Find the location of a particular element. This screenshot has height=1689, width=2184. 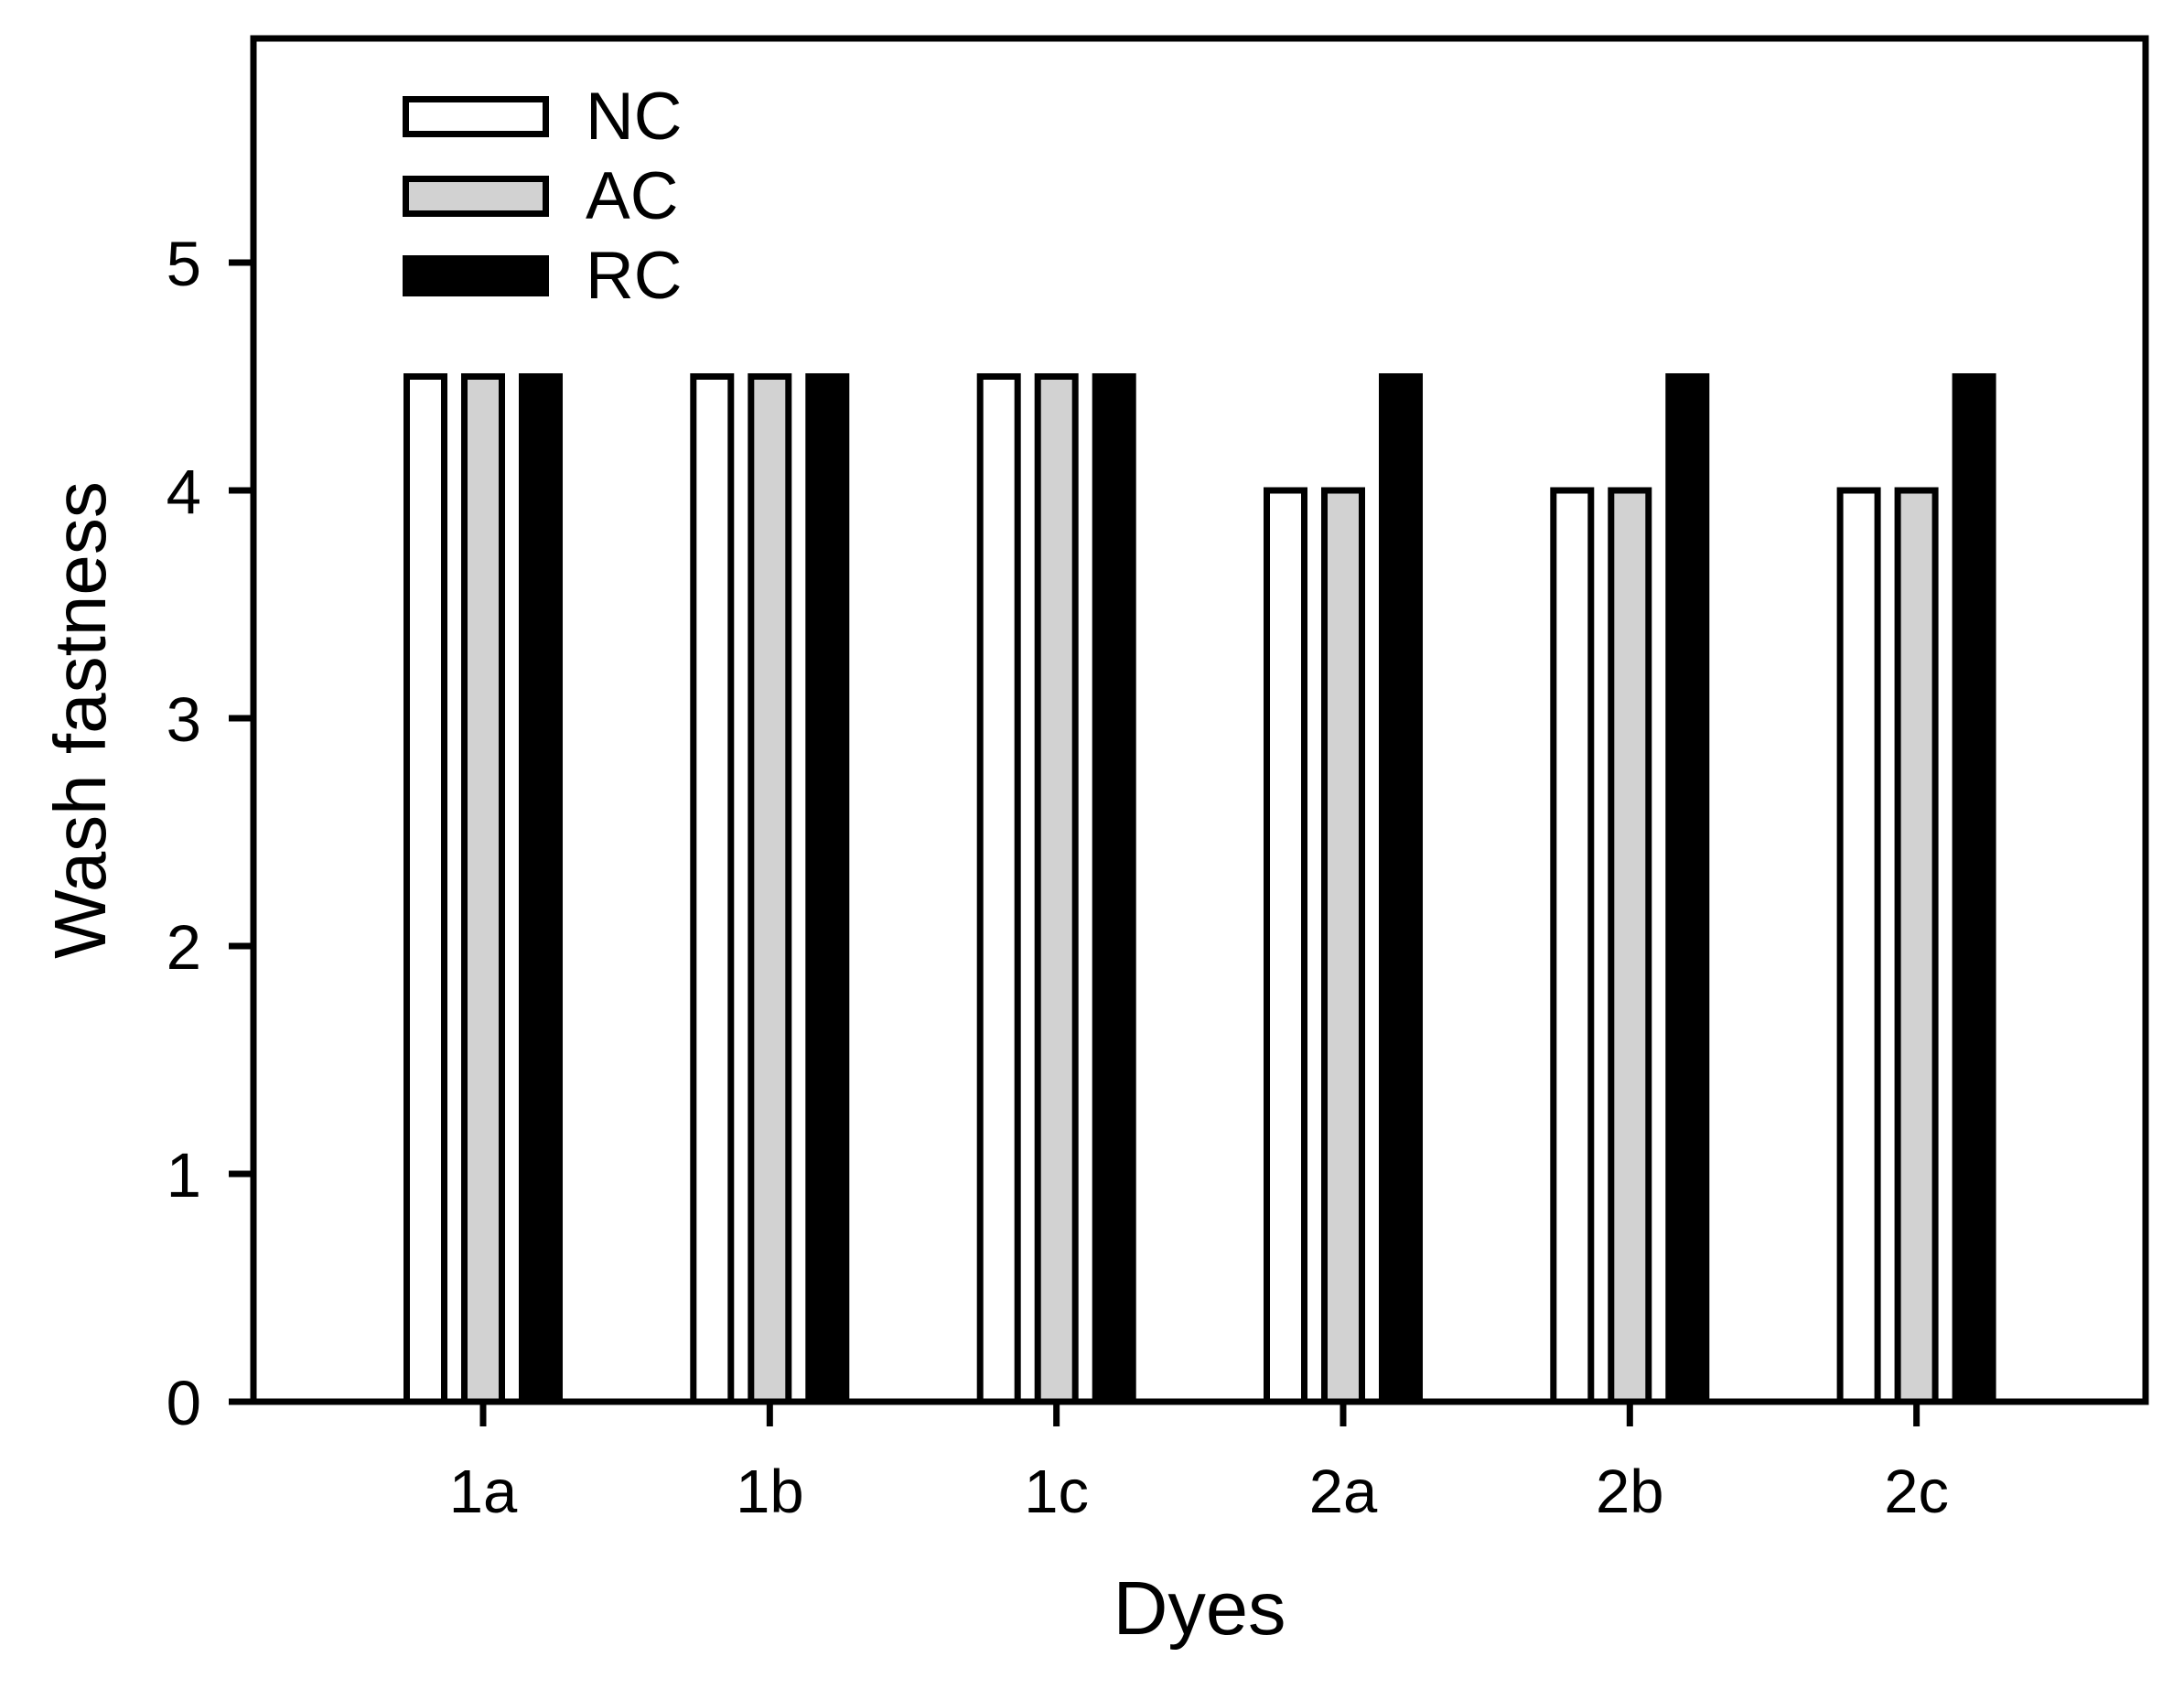

y-axis-title: Wash fastness is located at coordinates (80, 720).